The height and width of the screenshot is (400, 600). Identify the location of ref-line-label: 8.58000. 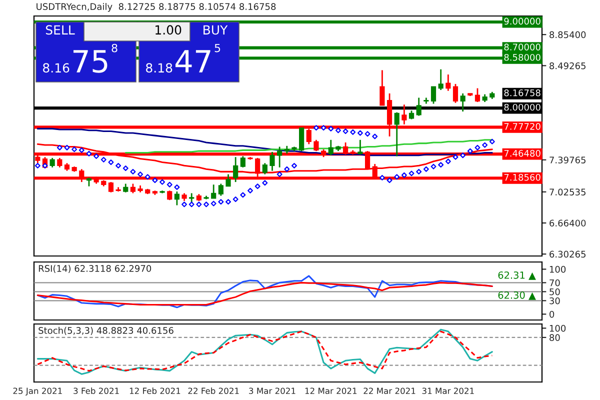
(522, 57).